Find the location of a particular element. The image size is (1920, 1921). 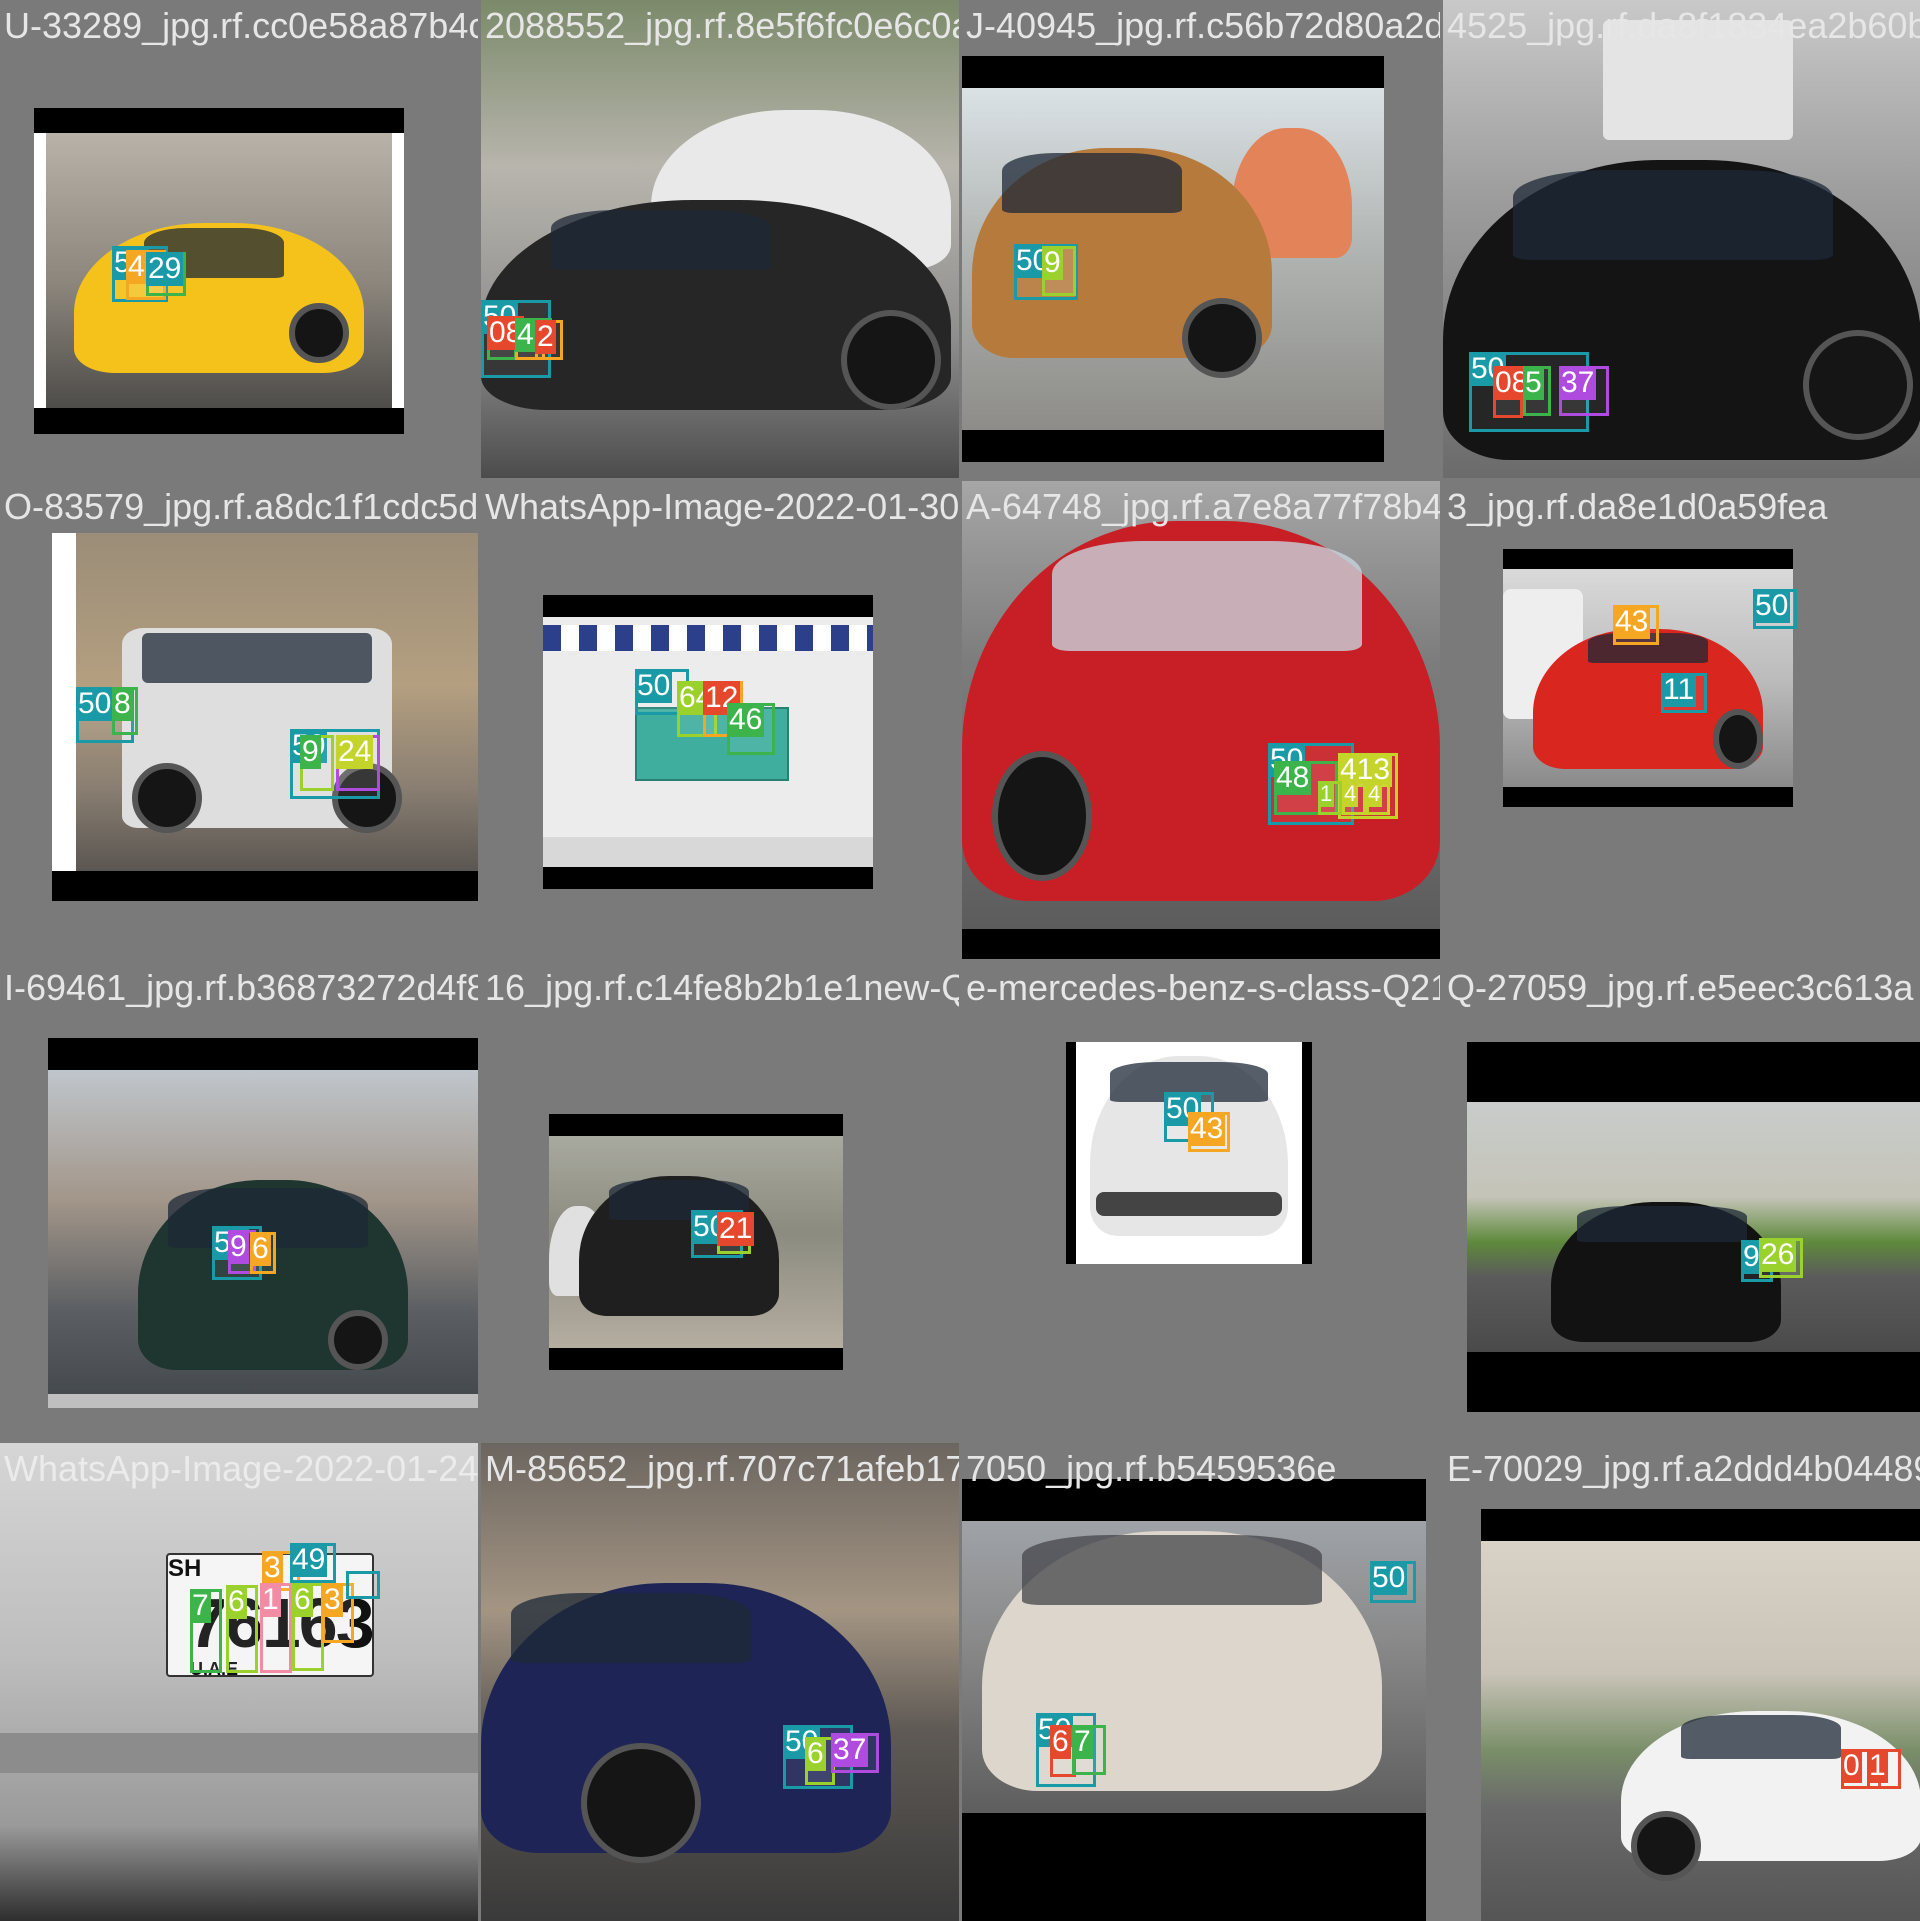

detection-box: 26 is located at coordinates (1781, 1258).